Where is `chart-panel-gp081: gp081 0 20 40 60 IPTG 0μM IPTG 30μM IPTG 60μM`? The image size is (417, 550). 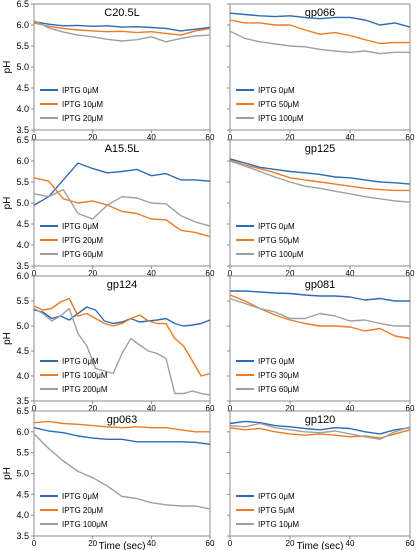
chart-panel-gp081: gp081 0 20 40 60 IPTG 0μM IPTG 30μM IPTG 60μM is located at coordinates (321, 344).